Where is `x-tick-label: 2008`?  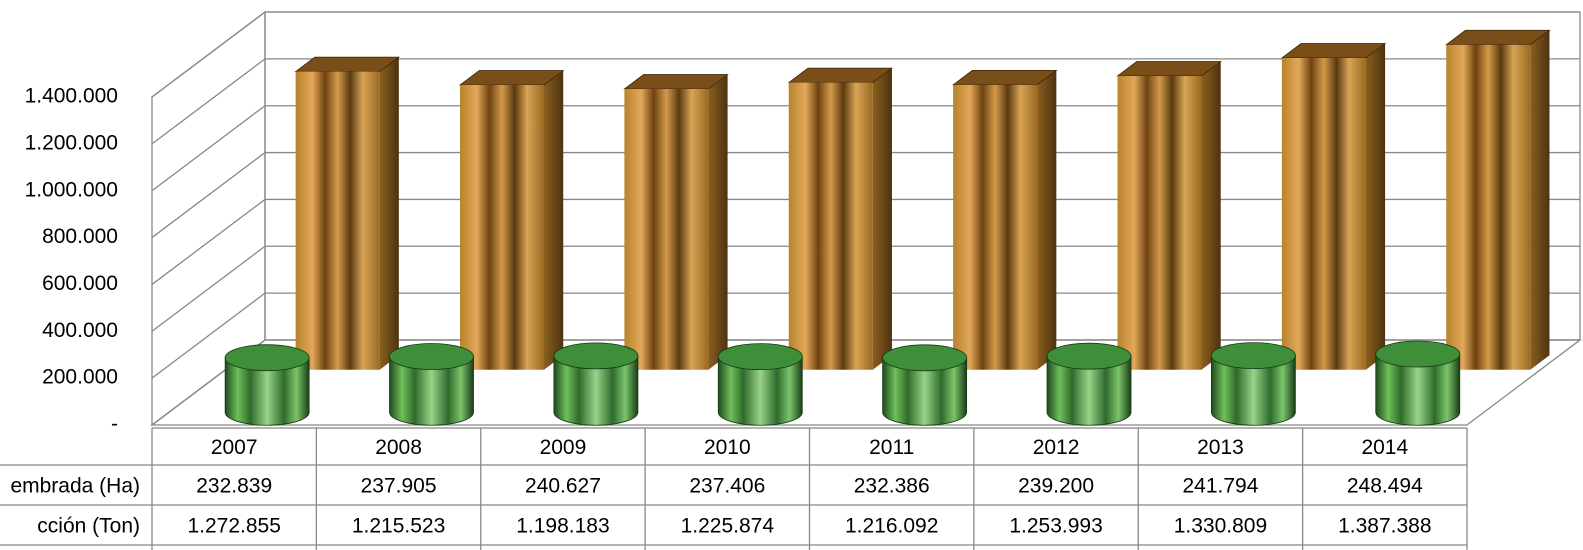 x-tick-label: 2008 is located at coordinates (398, 447).